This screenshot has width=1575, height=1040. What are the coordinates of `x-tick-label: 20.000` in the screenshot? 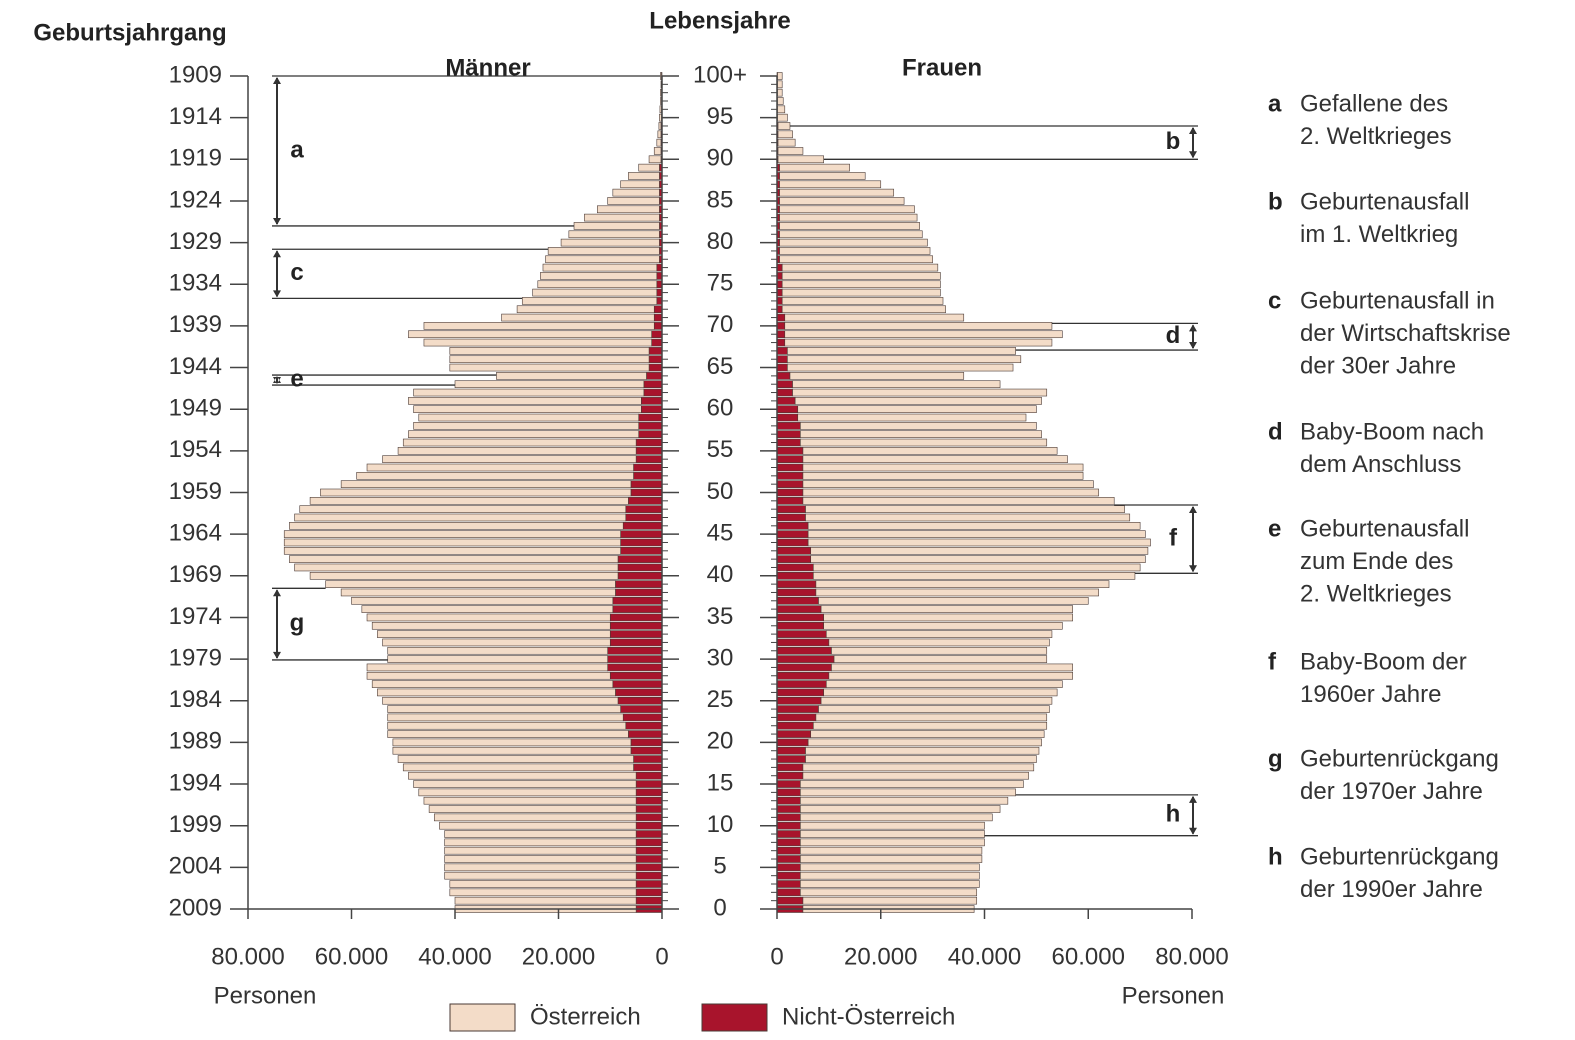 It's located at (558, 956).